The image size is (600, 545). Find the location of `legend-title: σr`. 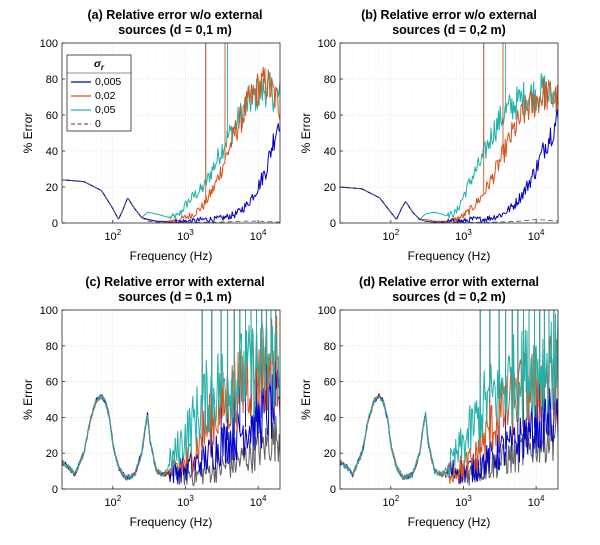

legend-title: σr is located at coordinates (99, 65).